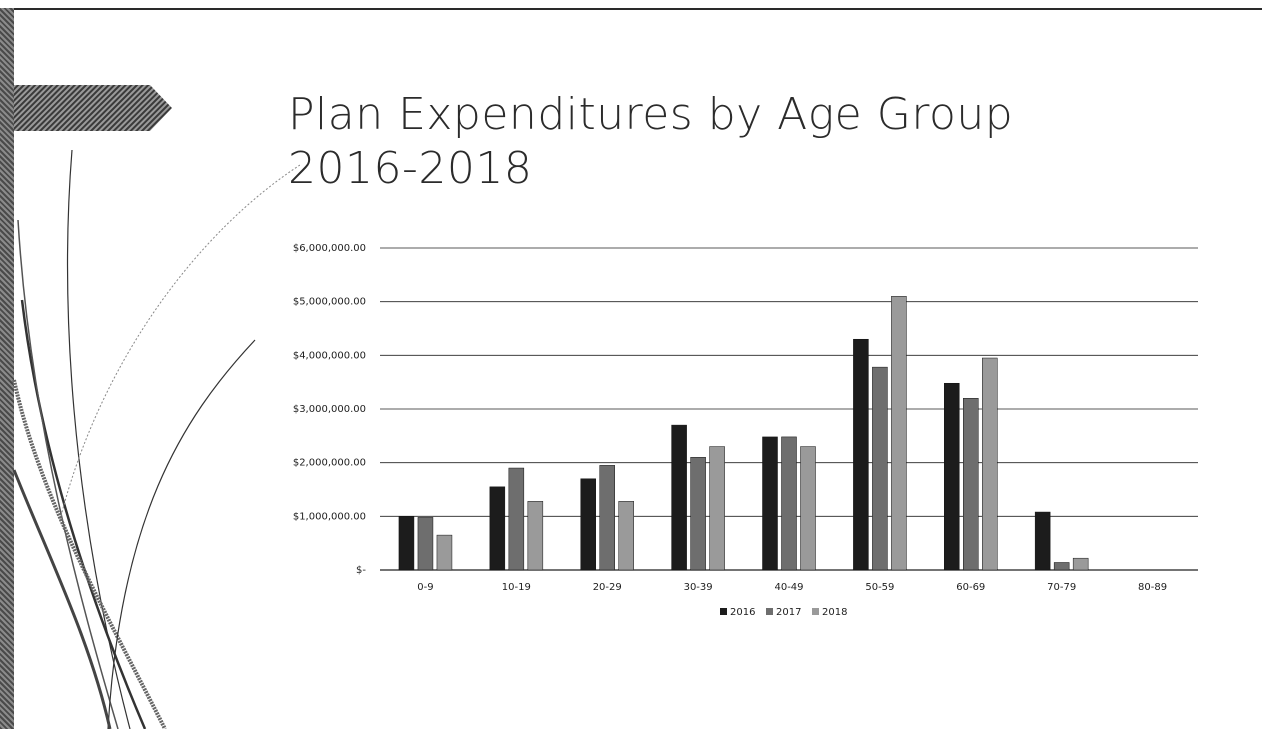 This screenshot has width=1275, height=729. I want to click on legend-swatch-2018, so click(815, 611).